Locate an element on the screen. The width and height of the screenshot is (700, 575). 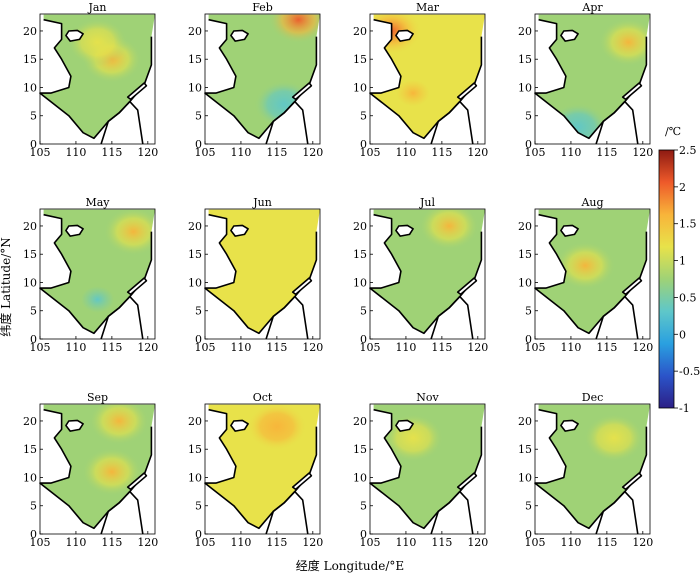
map-panel: Aug 105 110 115 120 0 5 10 15 20 is located at coordinates (585, 275).